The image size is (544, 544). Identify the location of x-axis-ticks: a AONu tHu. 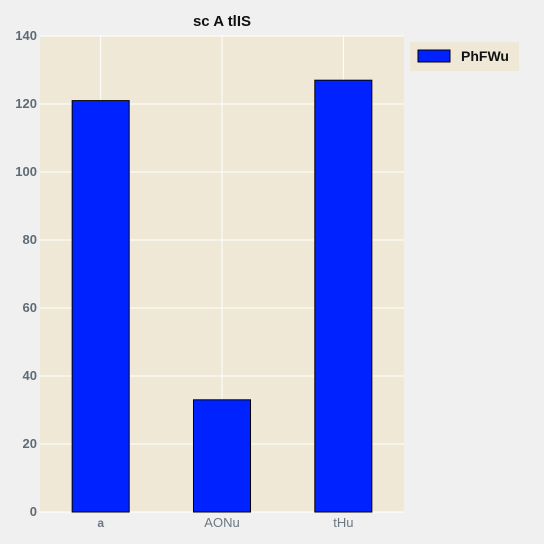
(225, 522).